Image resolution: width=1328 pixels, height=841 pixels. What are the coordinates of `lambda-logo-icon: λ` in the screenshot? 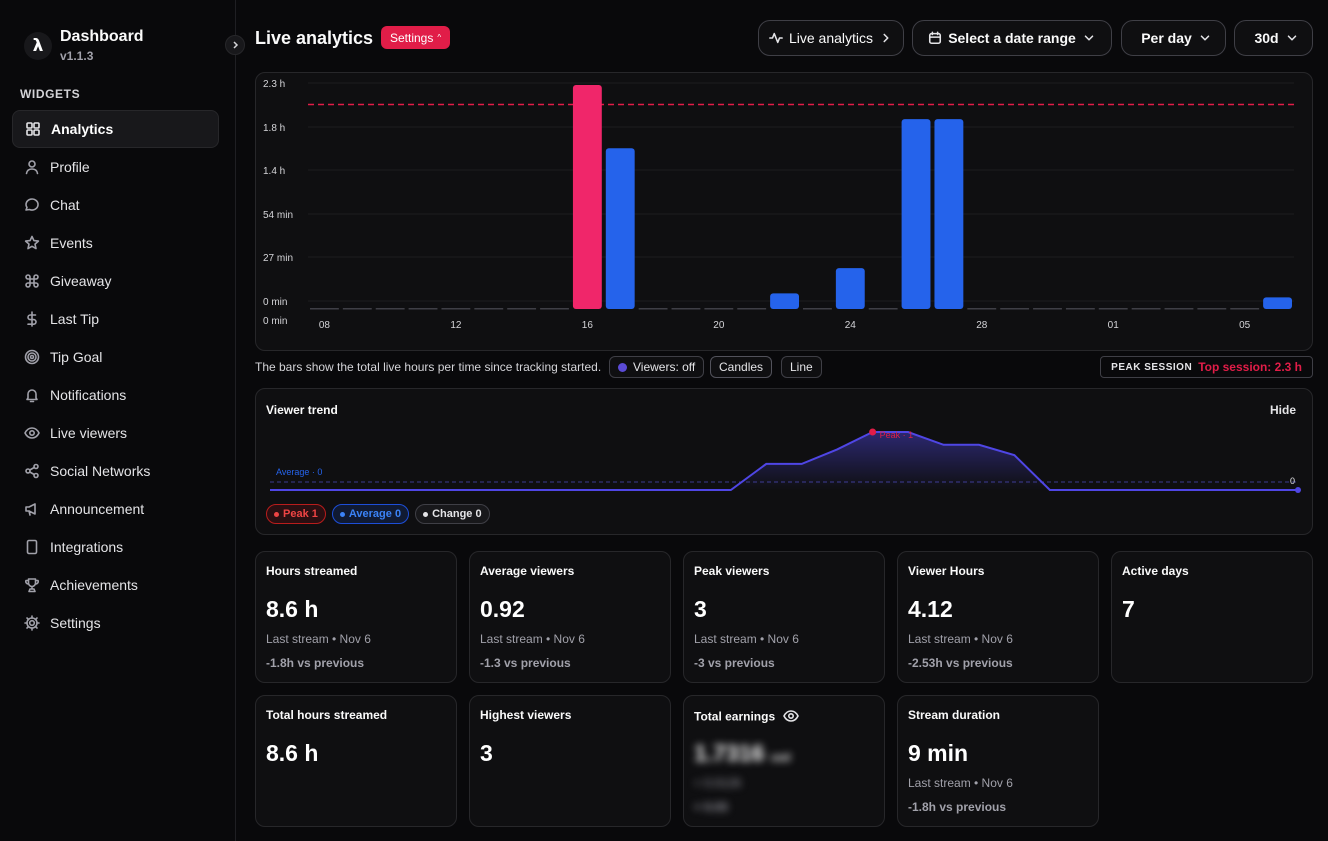 It's located at (38, 46).